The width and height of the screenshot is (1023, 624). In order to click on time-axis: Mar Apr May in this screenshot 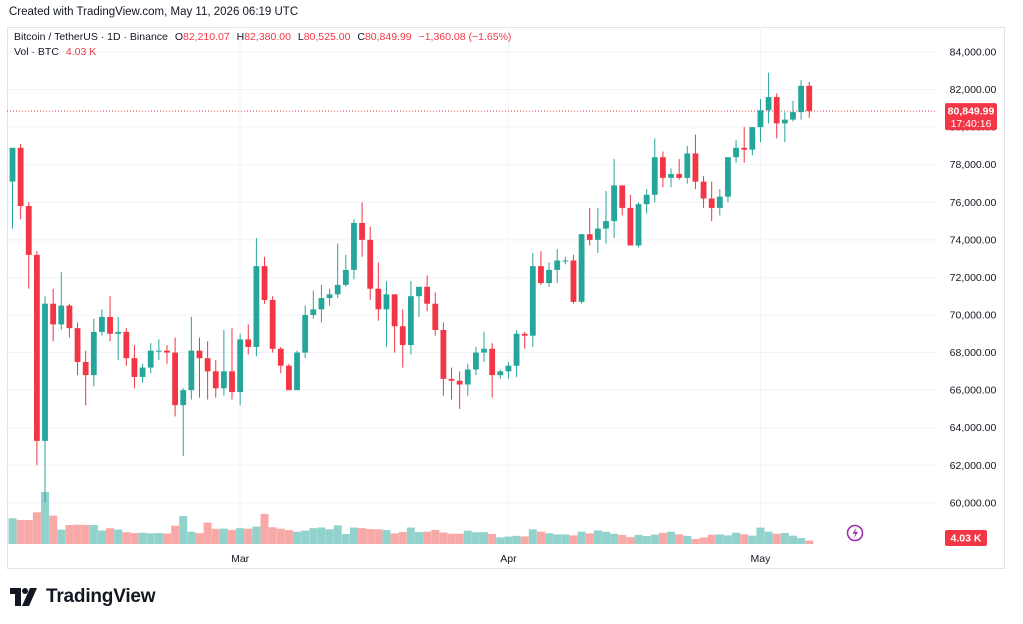, I will do `click(501, 559)`.